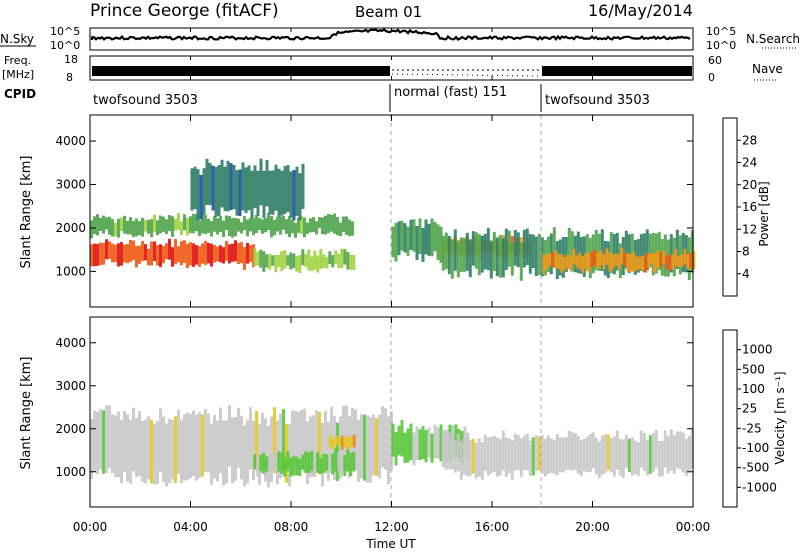 The height and width of the screenshot is (554, 800). What do you see at coordinates (70, 343) in the screenshot?
I see `velocity-y-tick-label: 4000` at bounding box center [70, 343].